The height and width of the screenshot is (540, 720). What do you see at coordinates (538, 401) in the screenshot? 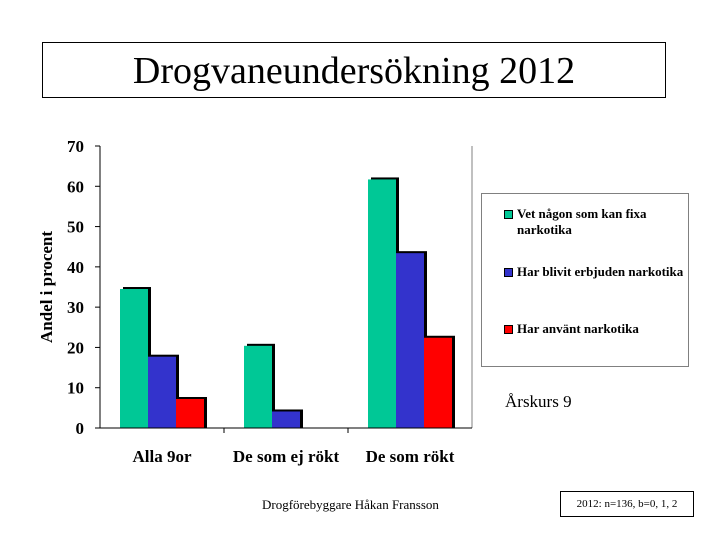
I see `chart-subtitle: Årskurs 9` at bounding box center [538, 401].